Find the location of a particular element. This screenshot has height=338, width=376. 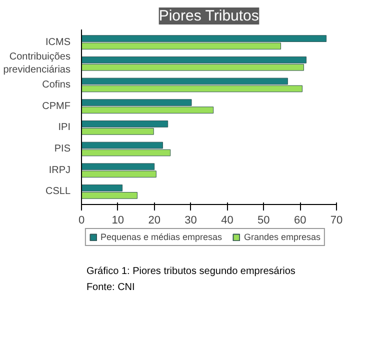

x-tick-label: 40 is located at coordinates (227, 220).